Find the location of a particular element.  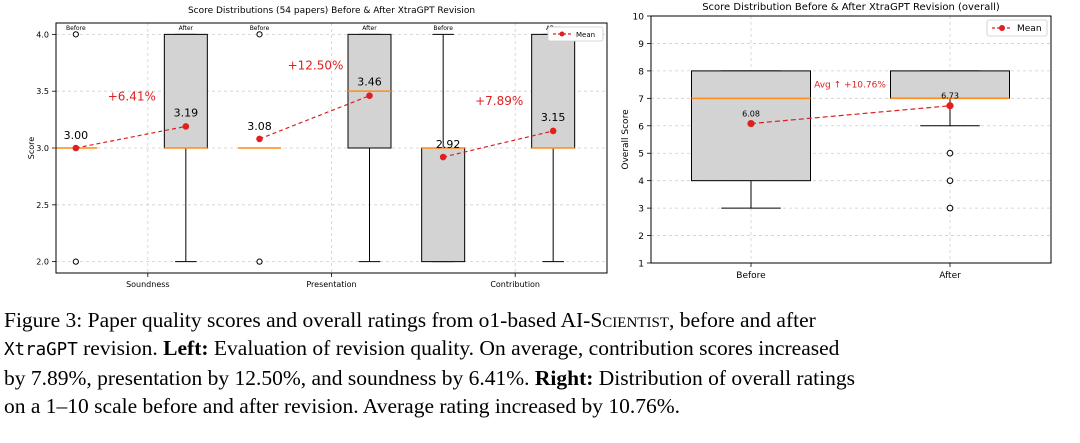

mean-label-before: 3.00 is located at coordinates (76, 135).